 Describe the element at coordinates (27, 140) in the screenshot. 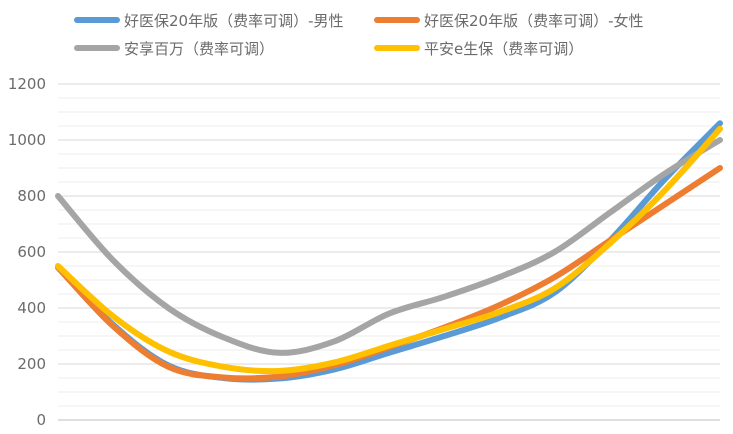

I see `y-tick-label: 1000` at that location.